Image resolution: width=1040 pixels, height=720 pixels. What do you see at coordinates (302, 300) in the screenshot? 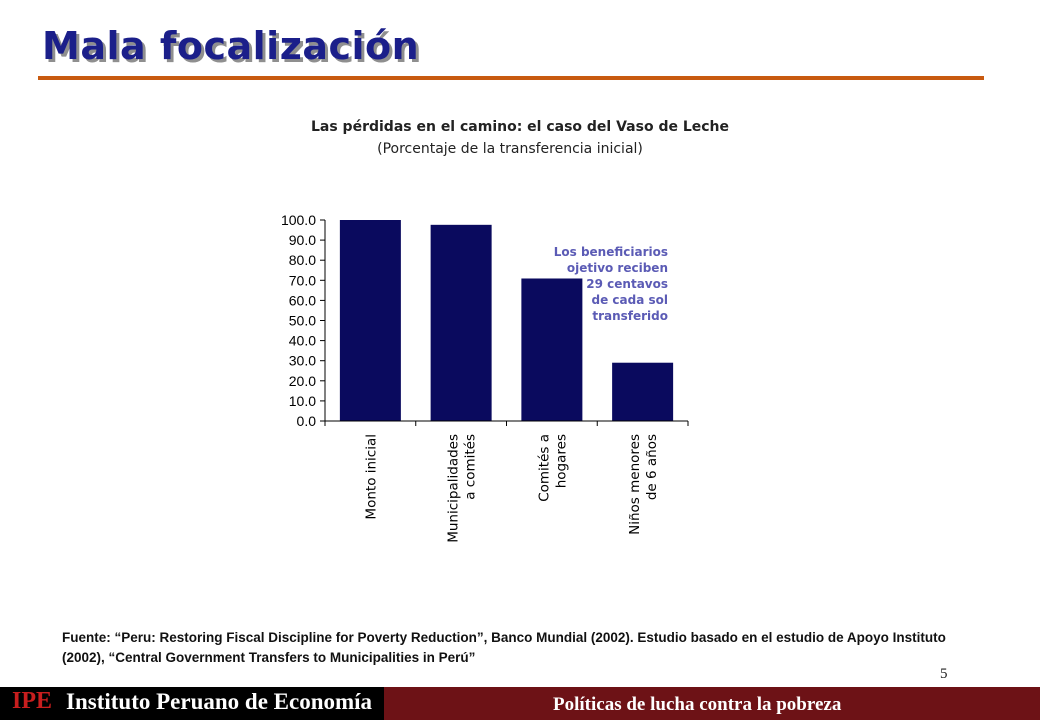
I see `y-tick-label: 60.0` at bounding box center [302, 300].